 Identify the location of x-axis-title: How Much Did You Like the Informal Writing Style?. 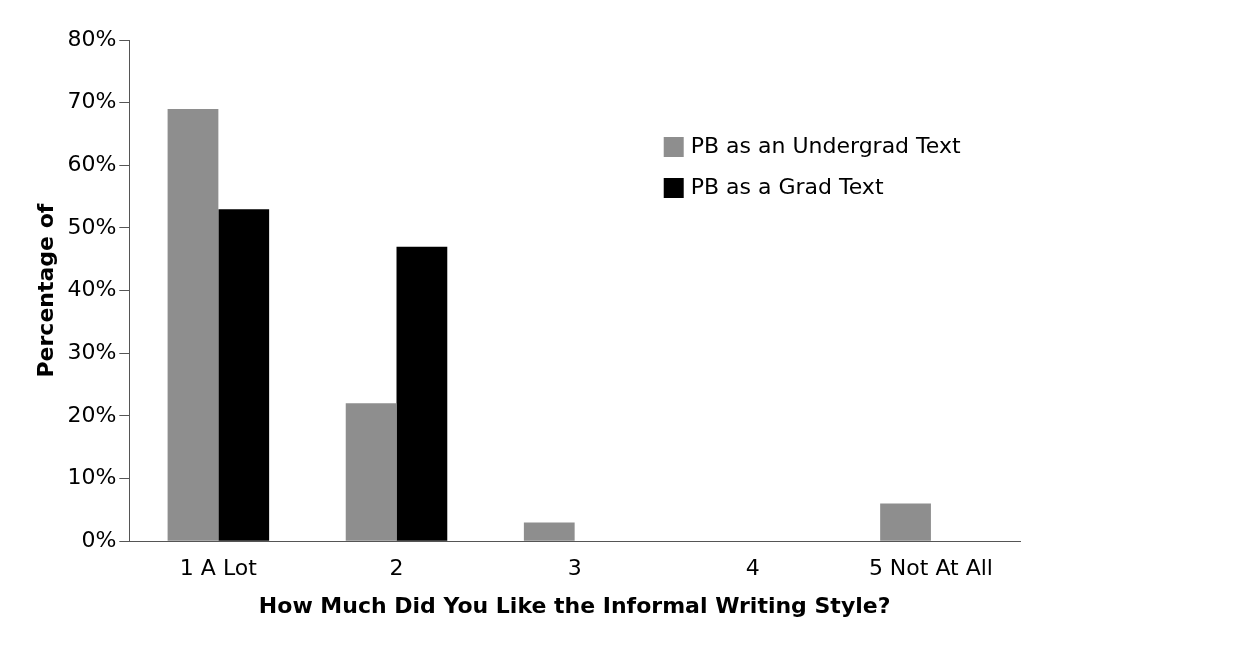
(574, 605).